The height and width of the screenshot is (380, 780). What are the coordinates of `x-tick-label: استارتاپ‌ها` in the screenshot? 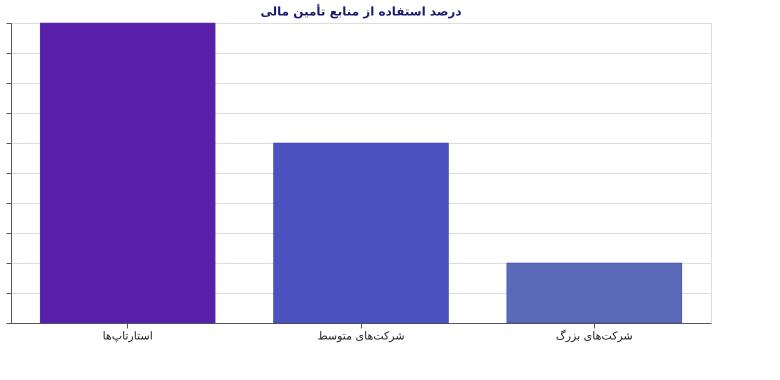 It's located at (127, 336).